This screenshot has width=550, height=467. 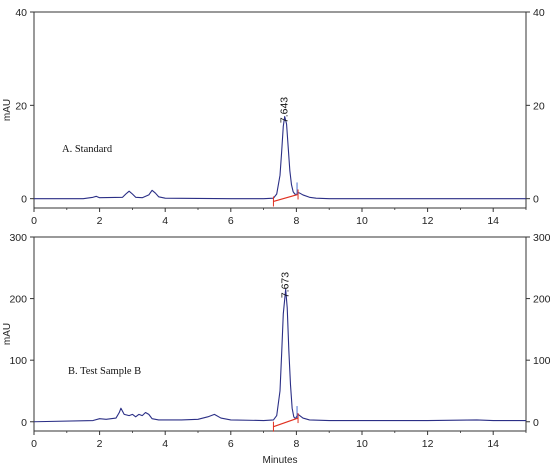 What do you see at coordinates (493, 444) in the screenshot?
I see `chart-1-x-tick-label: 14` at bounding box center [493, 444].